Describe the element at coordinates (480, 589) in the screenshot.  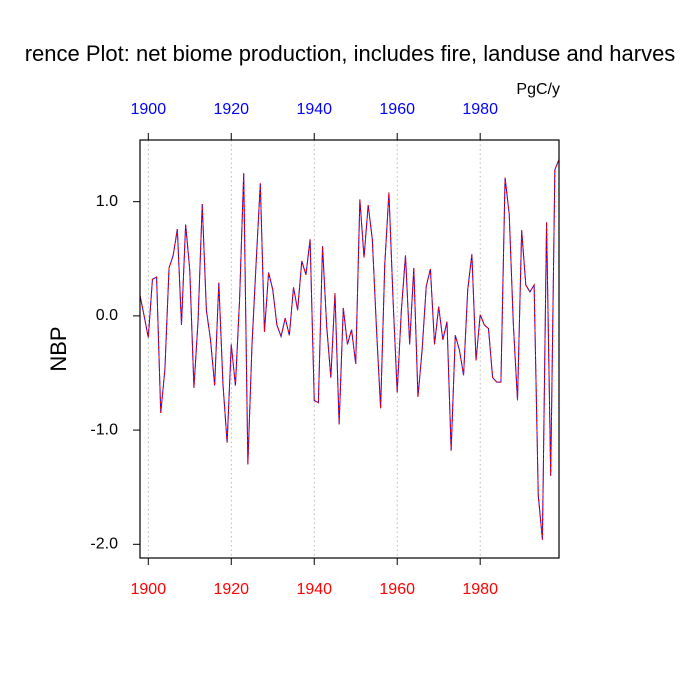
I see `x-tick-label: 1980` at that location.